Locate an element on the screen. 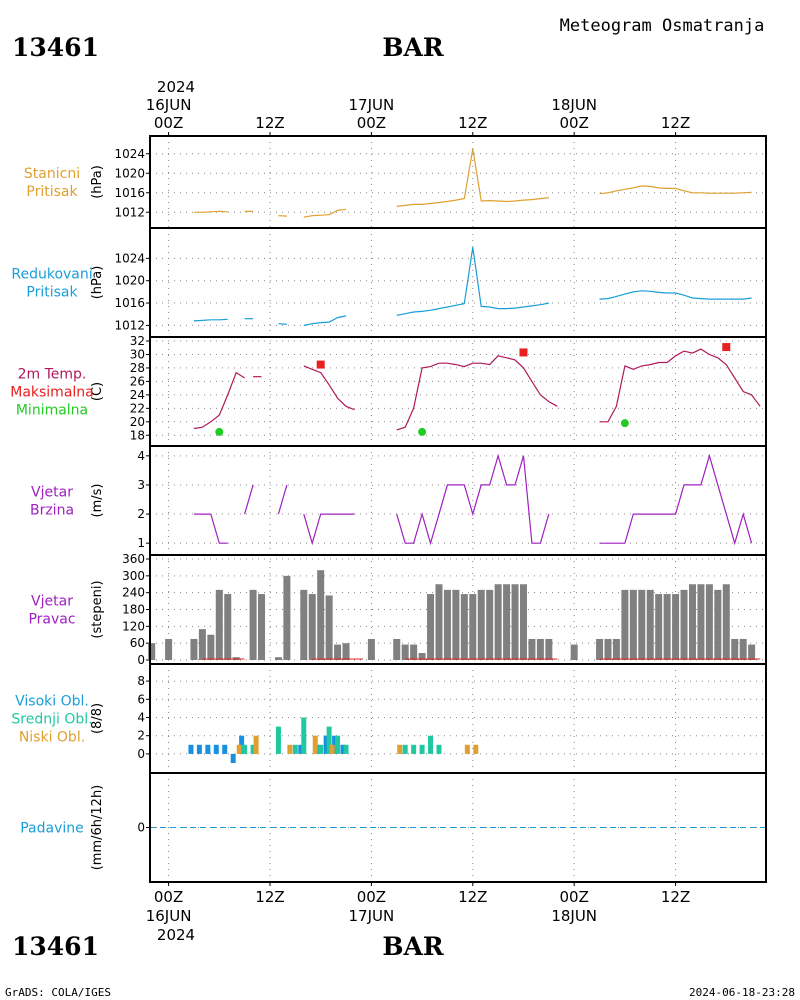 The image size is (800, 1000). station-name-top: BAR is located at coordinates (413, 47).